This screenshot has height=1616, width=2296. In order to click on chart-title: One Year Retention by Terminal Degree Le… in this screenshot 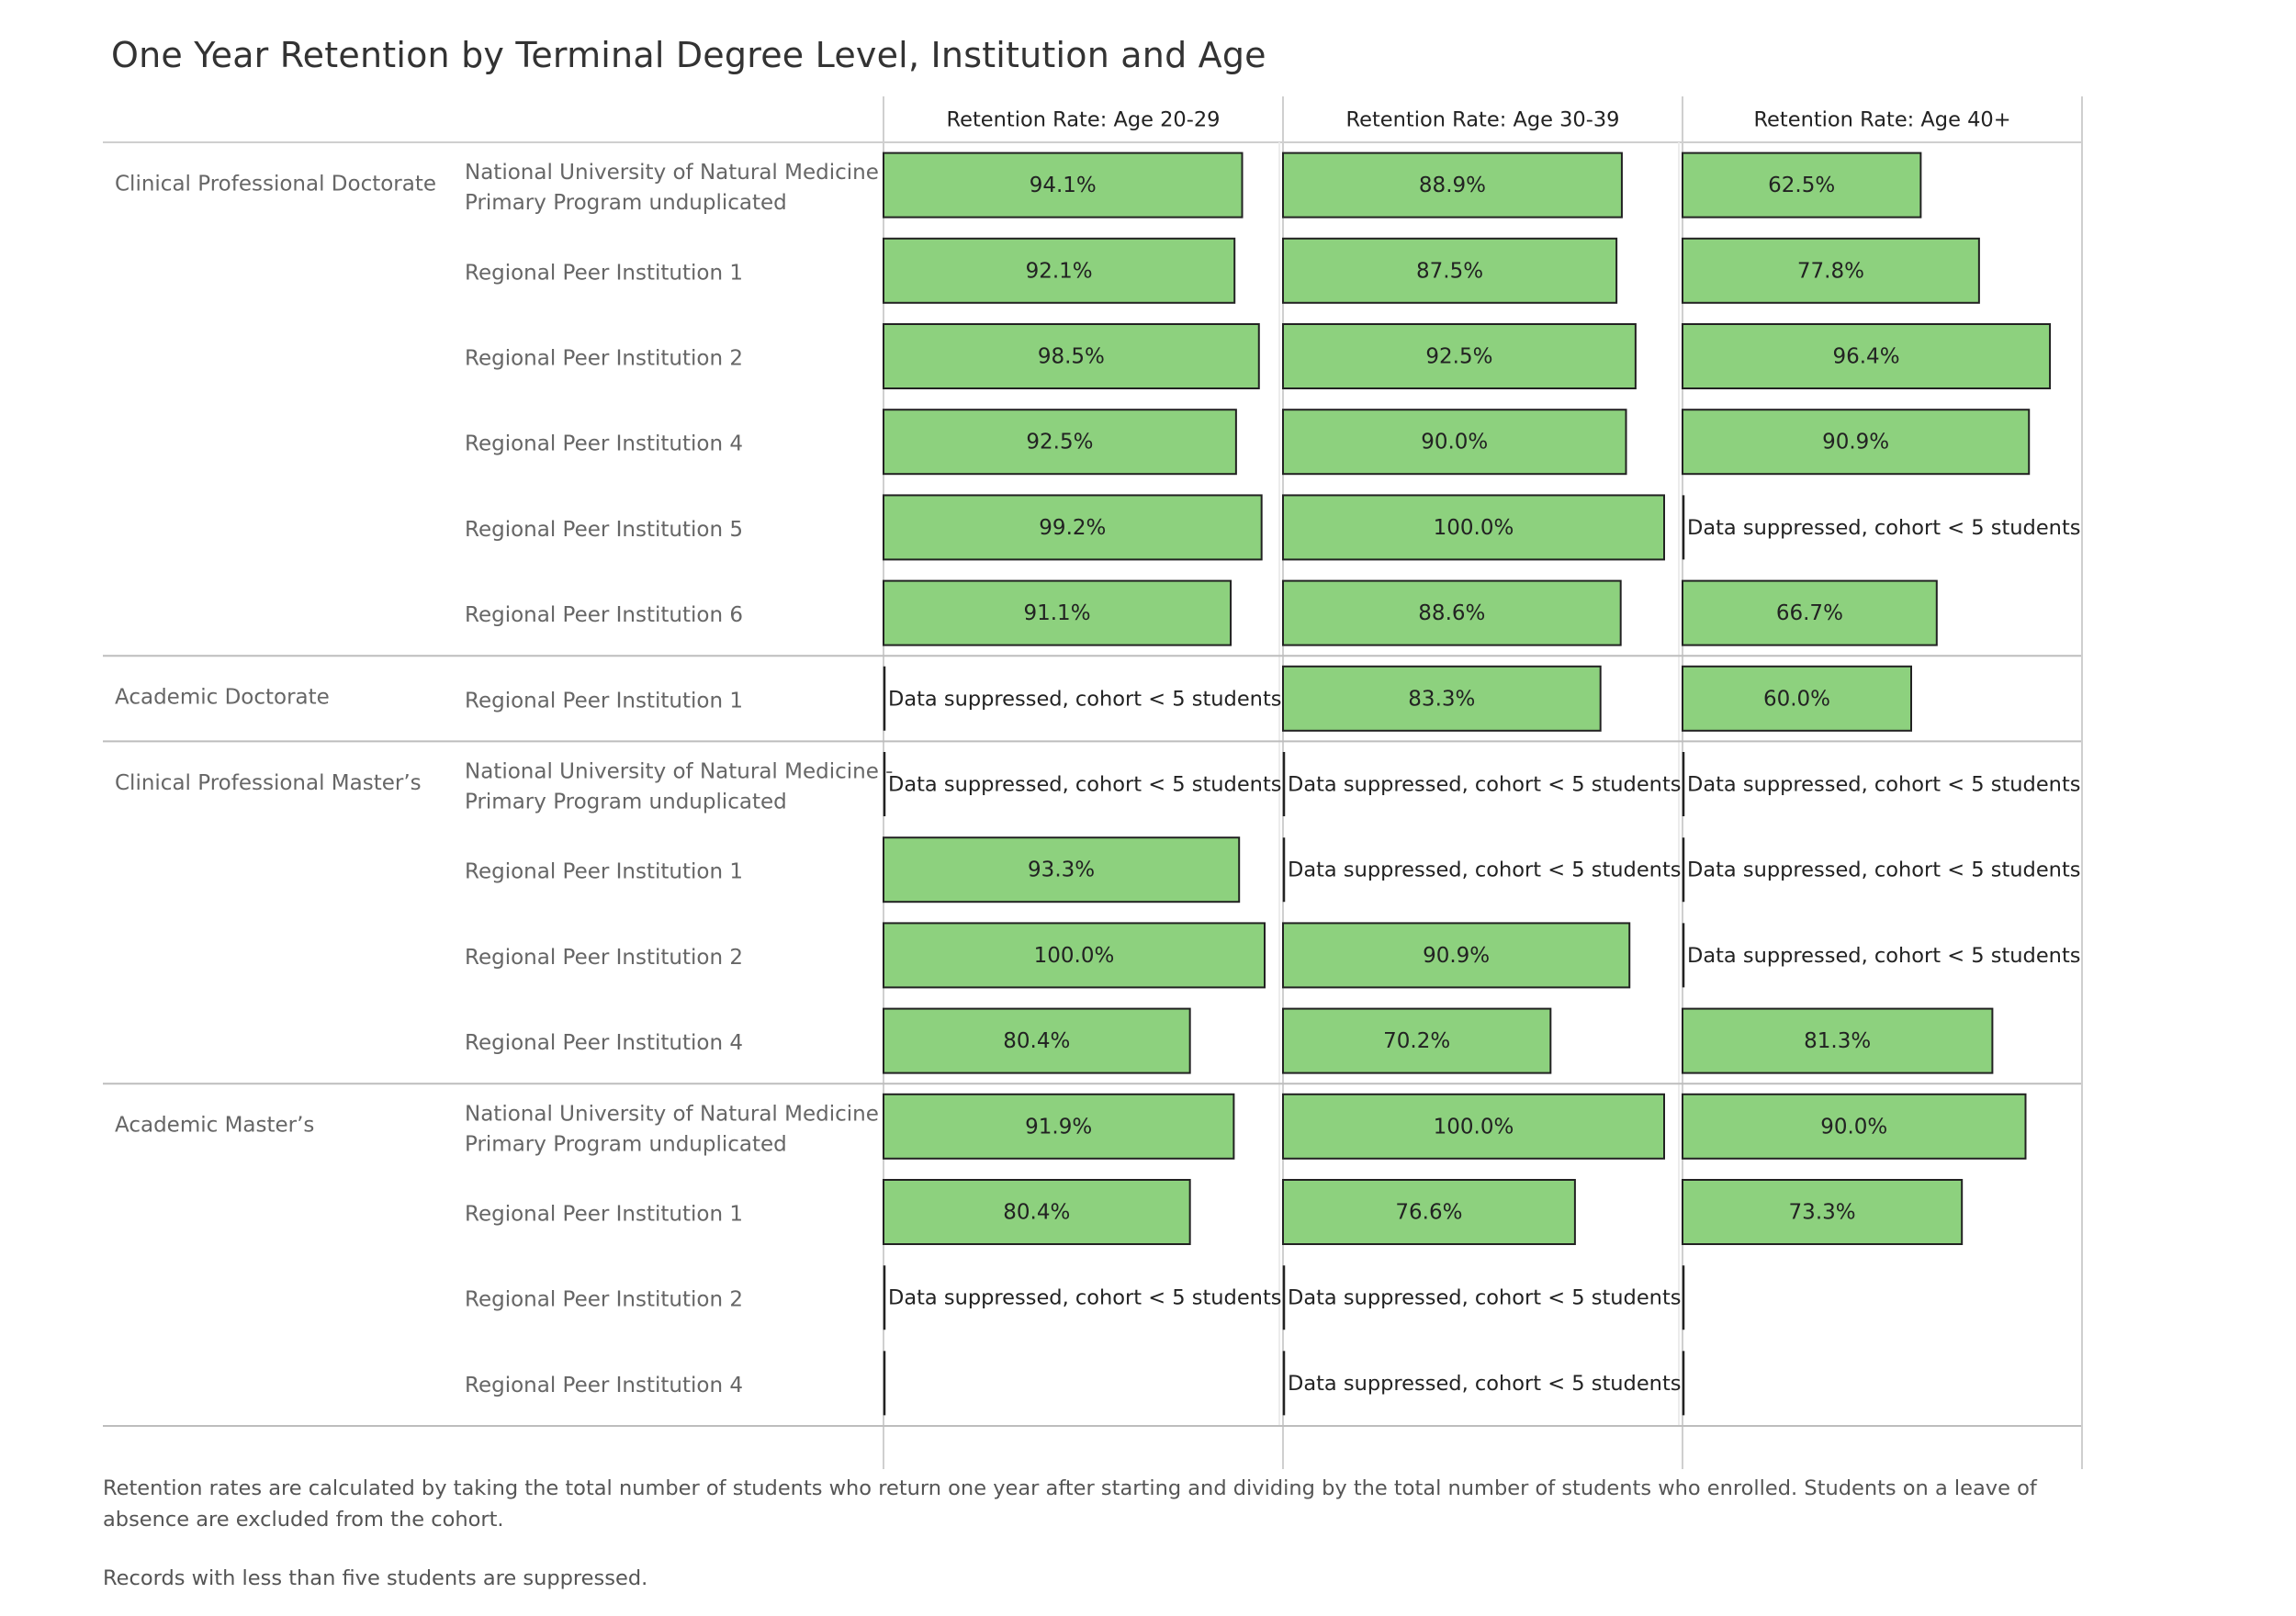, I will do `click(688, 55)`.